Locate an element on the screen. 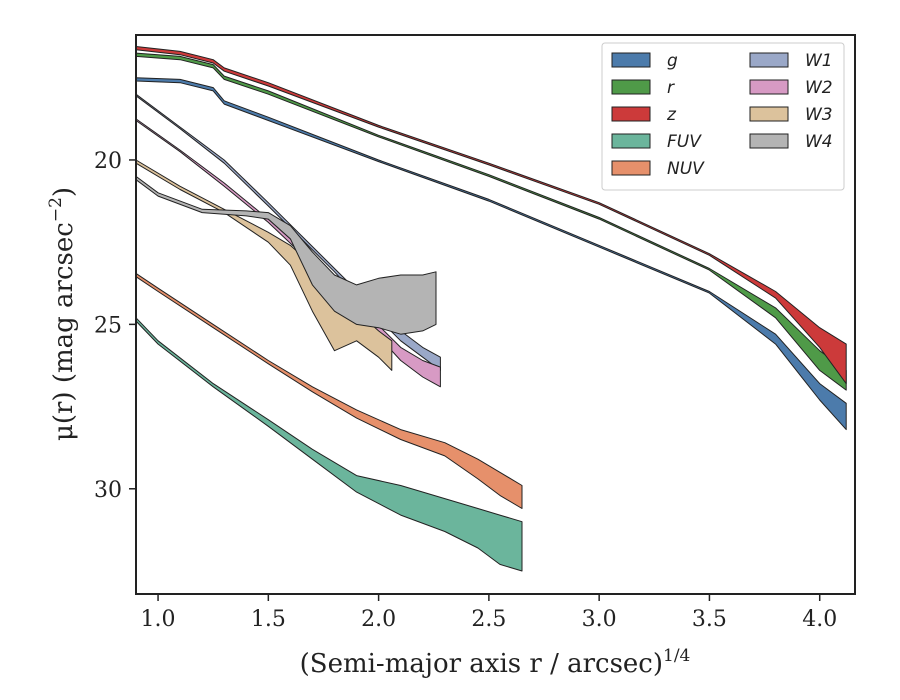 The width and height of the screenshot is (900, 700). y-axis-ticks: 20 25 30 is located at coordinates (115, 326).